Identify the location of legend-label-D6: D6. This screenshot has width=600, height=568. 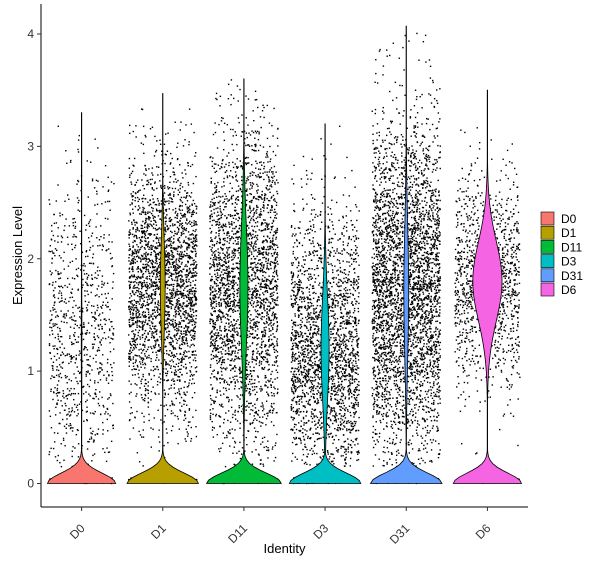
(569, 290).